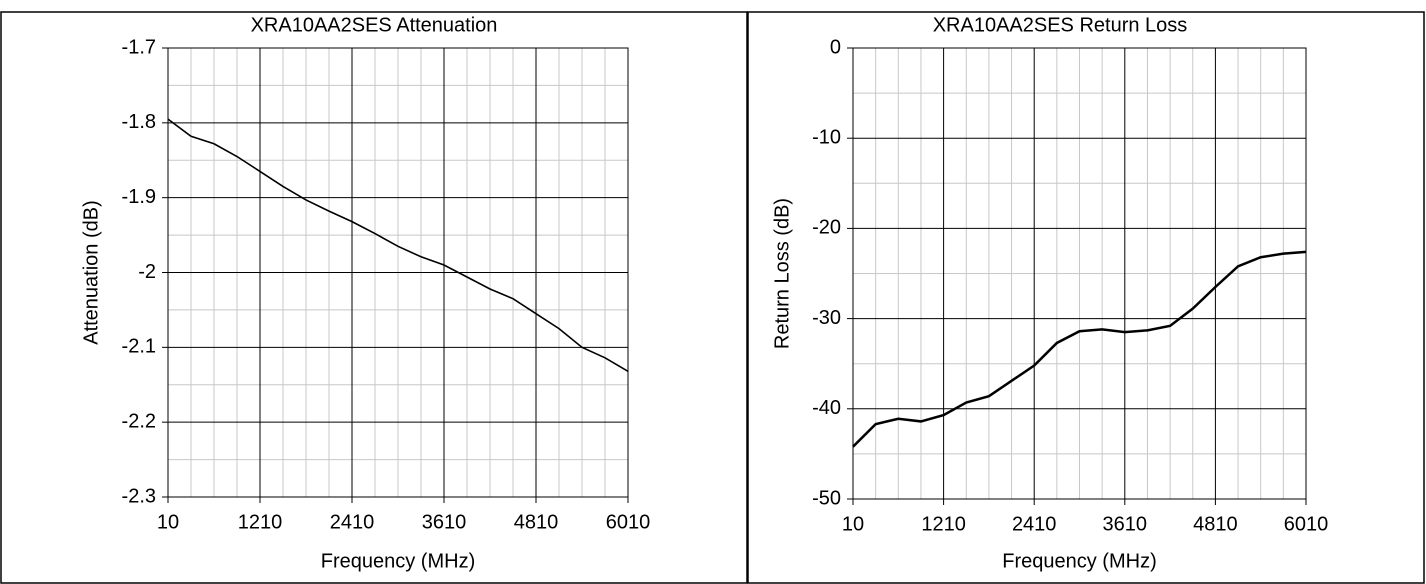  Describe the element at coordinates (826, 498) in the screenshot. I see `y-tick-label: -50` at that location.